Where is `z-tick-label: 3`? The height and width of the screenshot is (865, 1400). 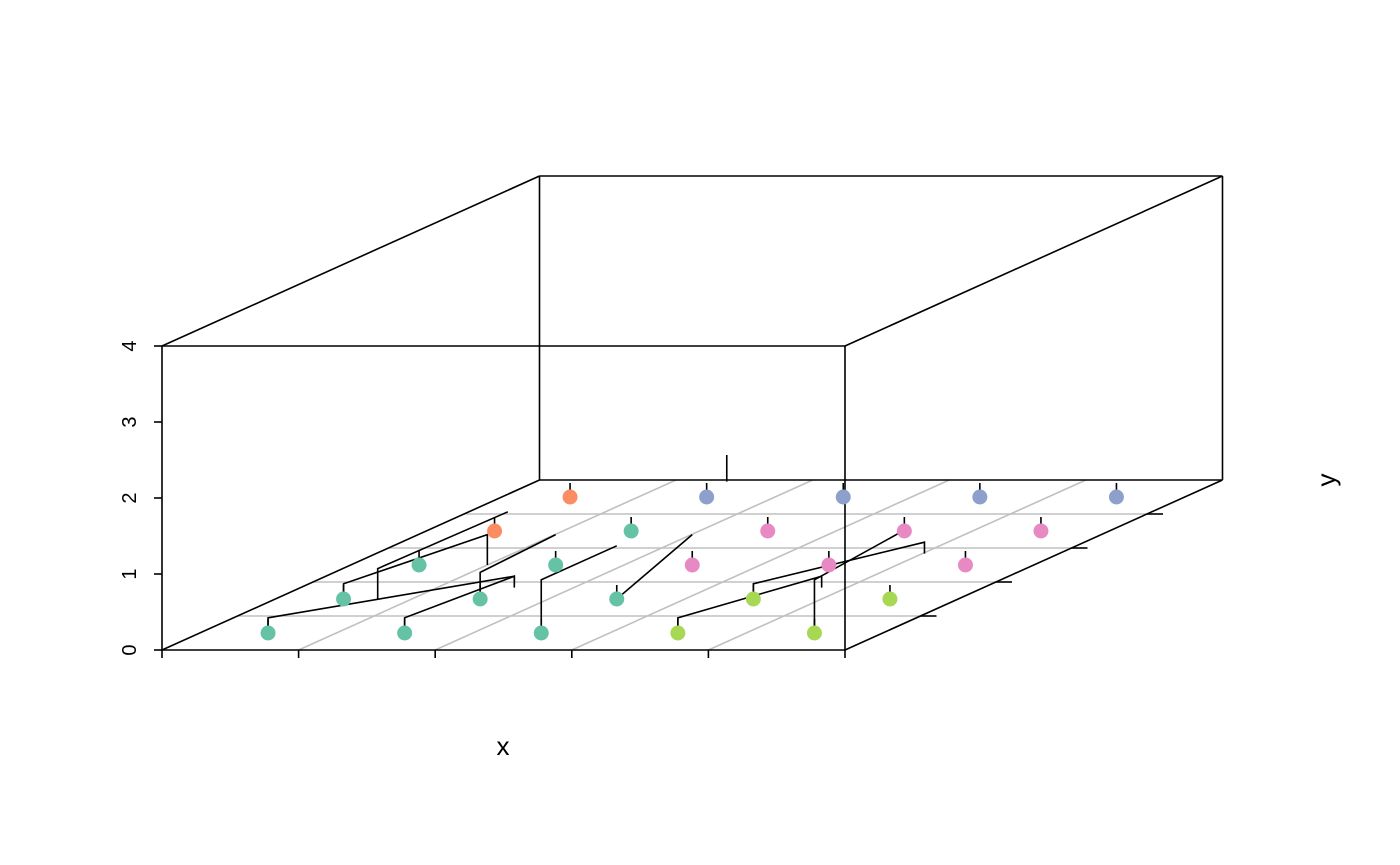
z-tick-label: 3 is located at coordinates (130, 421).